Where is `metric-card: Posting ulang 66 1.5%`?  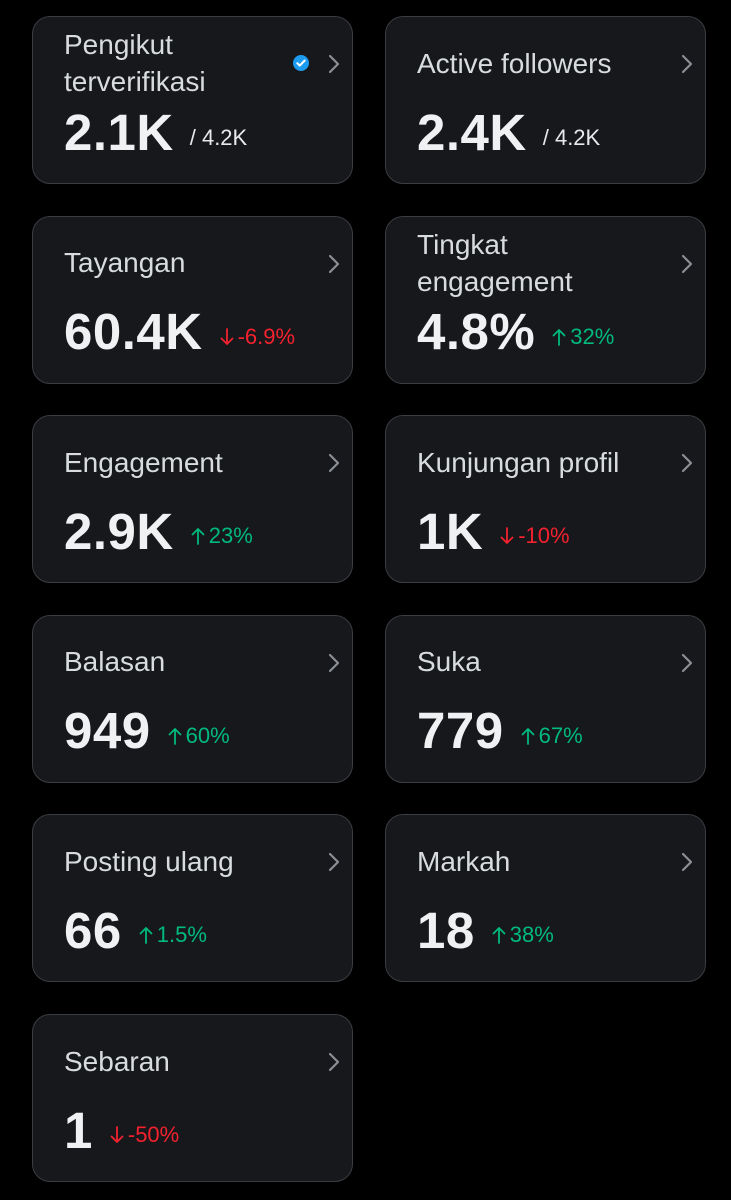
metric-card: Posting ulang 66 1.5% is located at coordinates (192, 898).